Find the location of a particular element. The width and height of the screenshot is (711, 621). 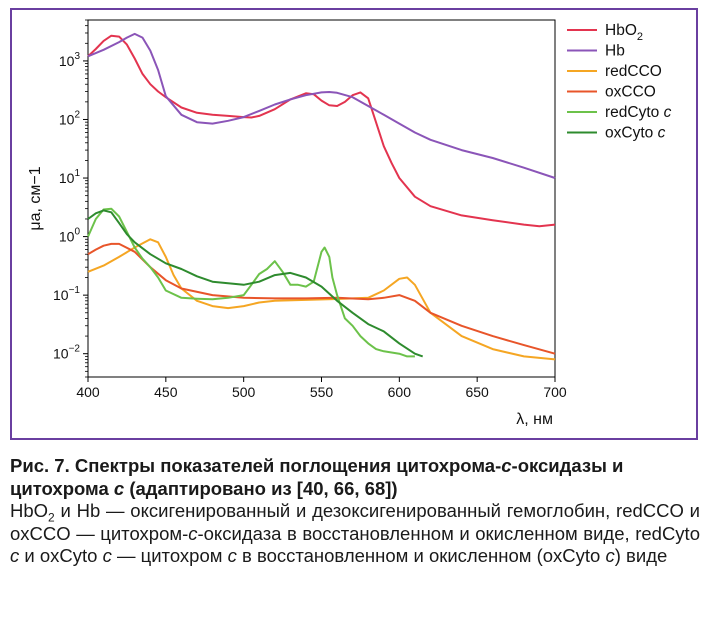

y-tick-label: 10⁻² is located at coordinates (66, 353).